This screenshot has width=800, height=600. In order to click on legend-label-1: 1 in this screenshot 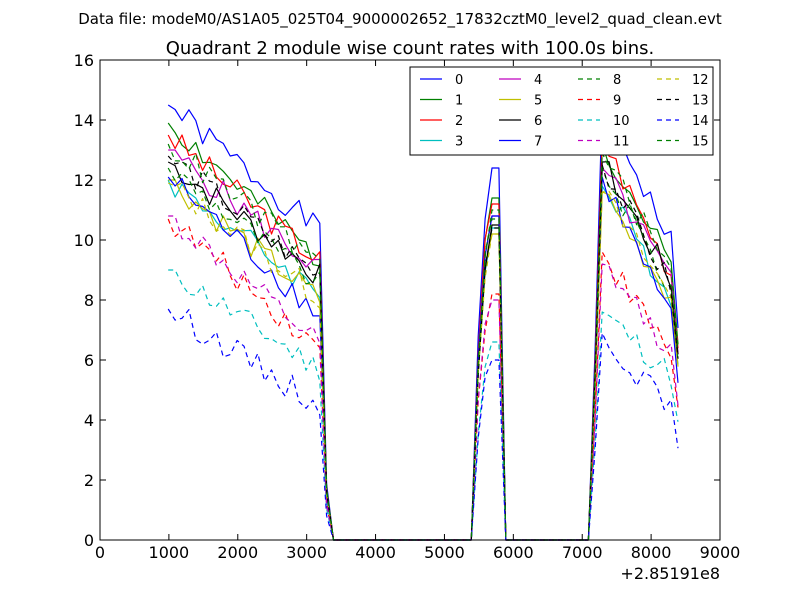, I will do `click(459, 101)`.